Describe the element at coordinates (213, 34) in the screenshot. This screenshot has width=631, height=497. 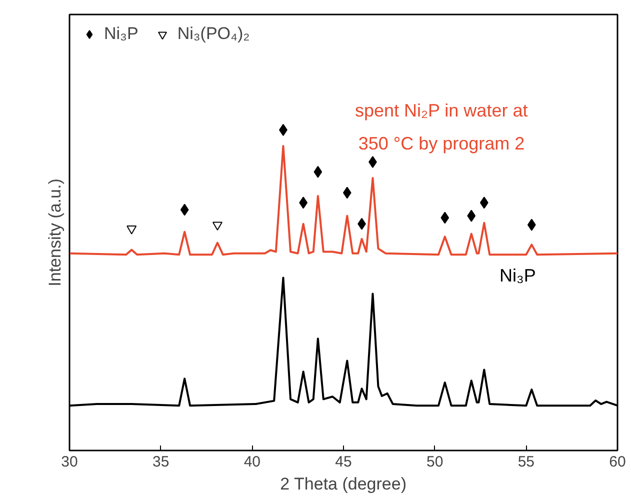
I see `legend-label: Ni₃(PO₄)₂` at that location.